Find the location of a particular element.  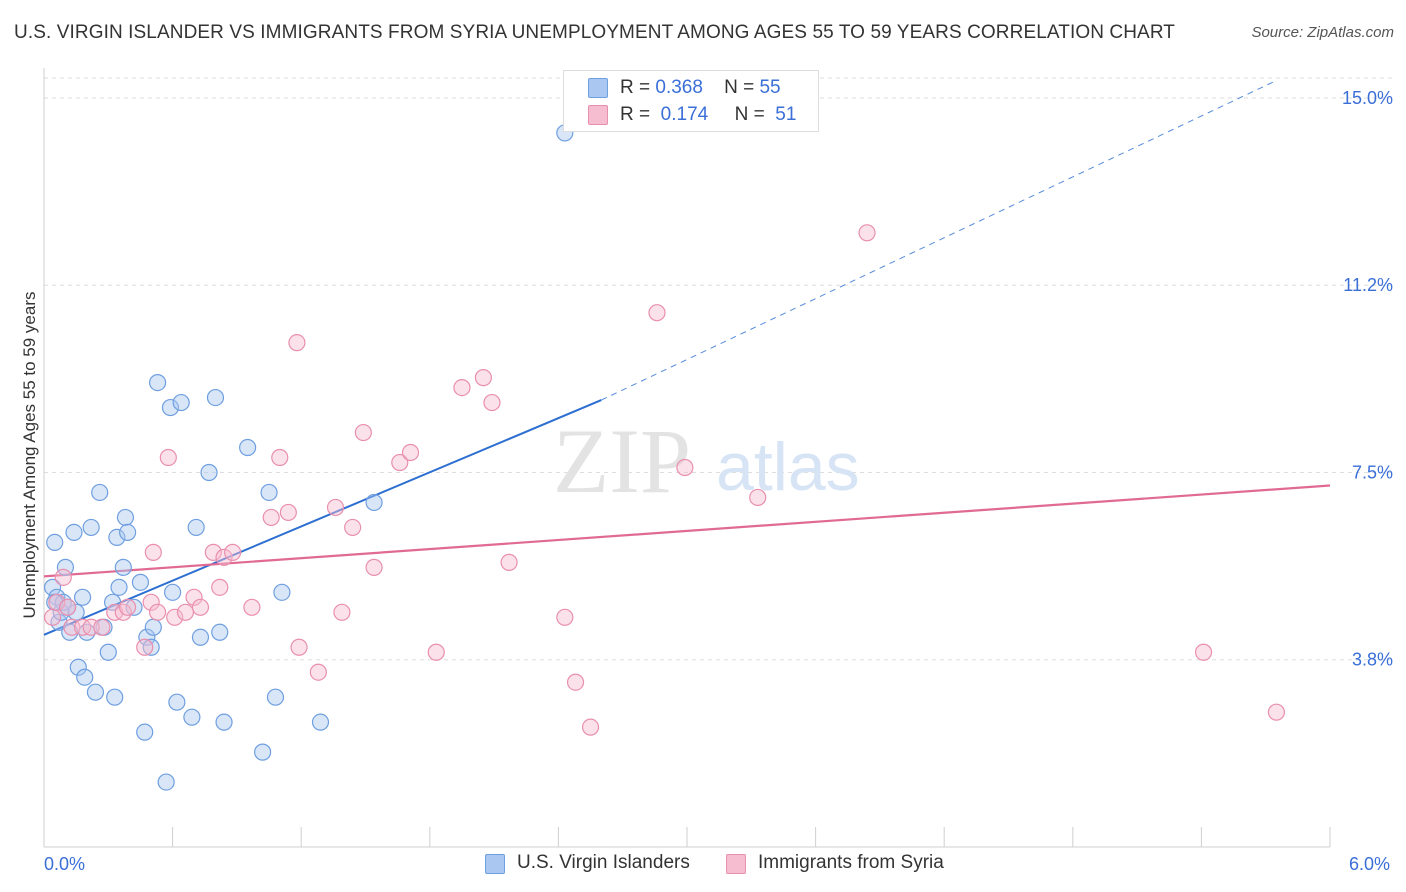

pink-swatch is located at coordinates (598, 115).